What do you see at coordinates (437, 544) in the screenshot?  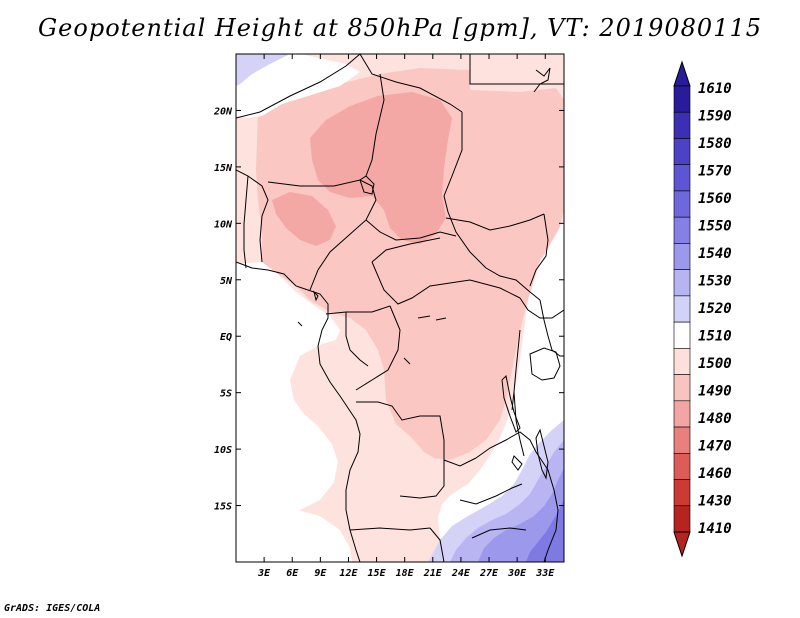 I see `border-namibia-botswana` at bounding box center [437, 544].